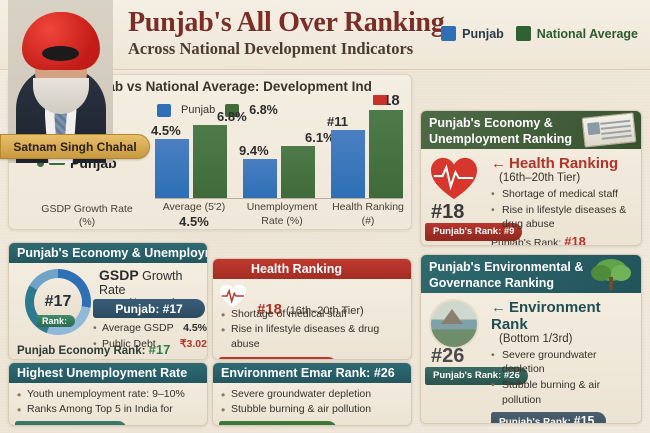  What do you see at coordinates (386, 145) in the screenshot?
I see `bar-national-health: 18` at bounding box center [386, 145].